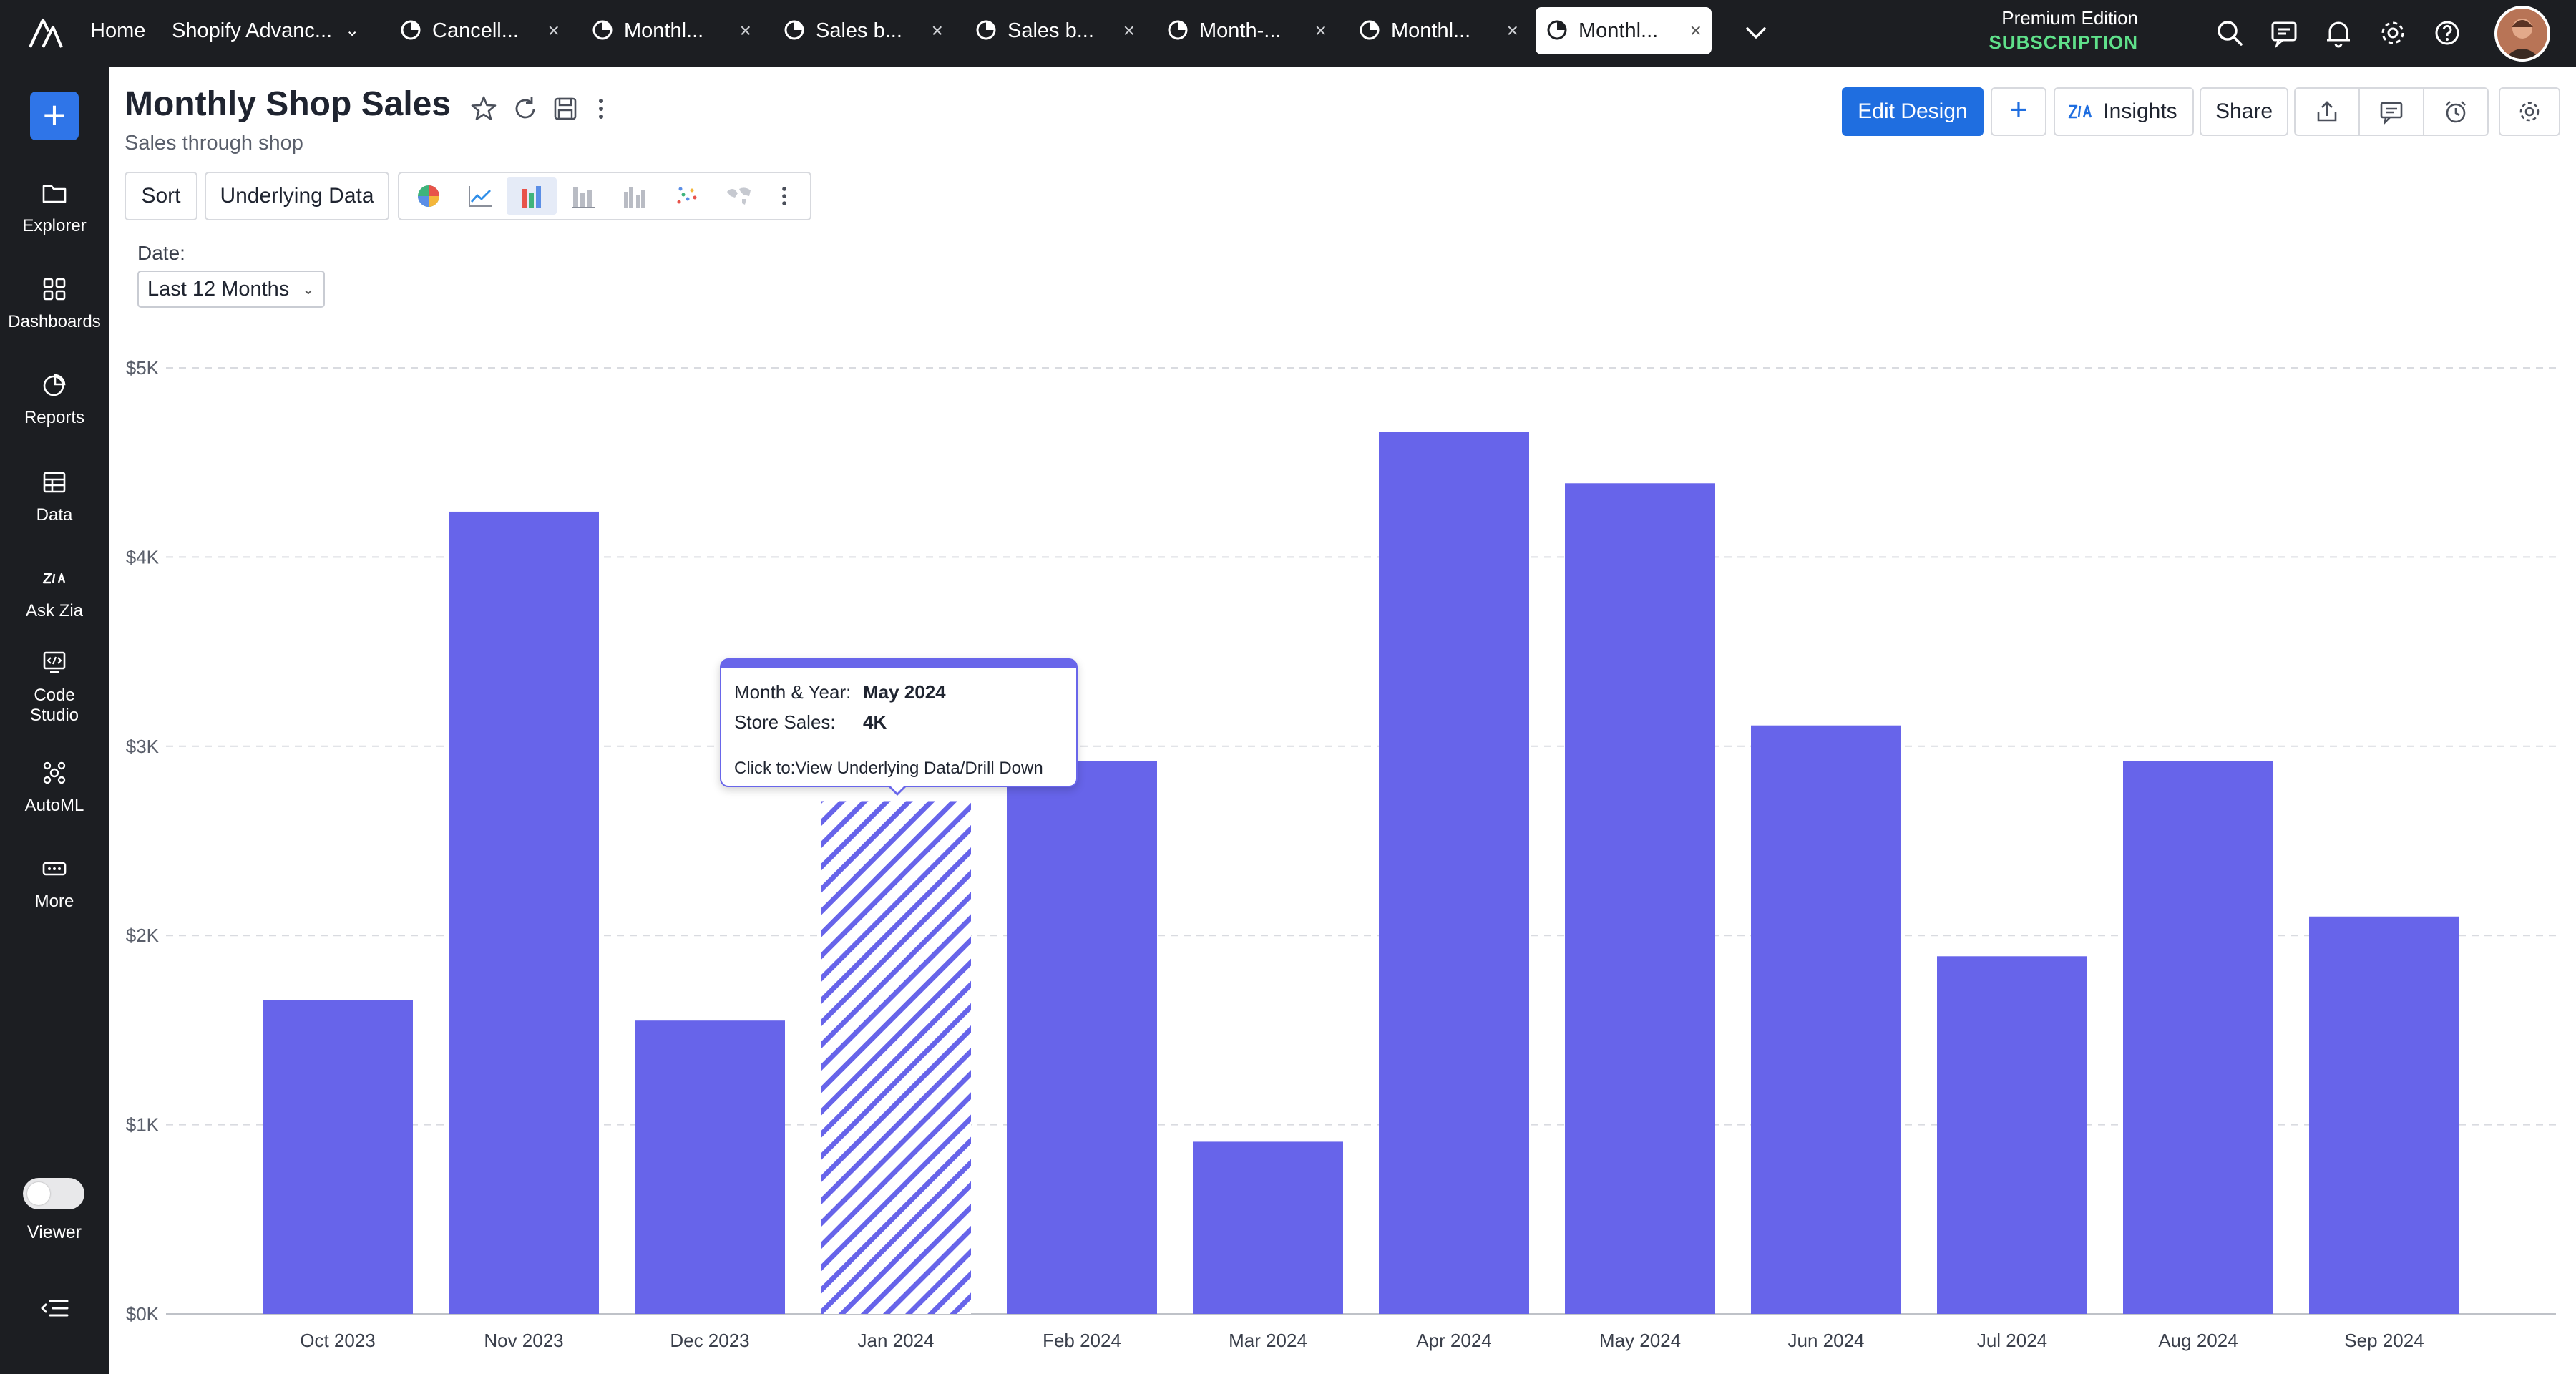  I want to click on chart-type-map, so click(738, 196).